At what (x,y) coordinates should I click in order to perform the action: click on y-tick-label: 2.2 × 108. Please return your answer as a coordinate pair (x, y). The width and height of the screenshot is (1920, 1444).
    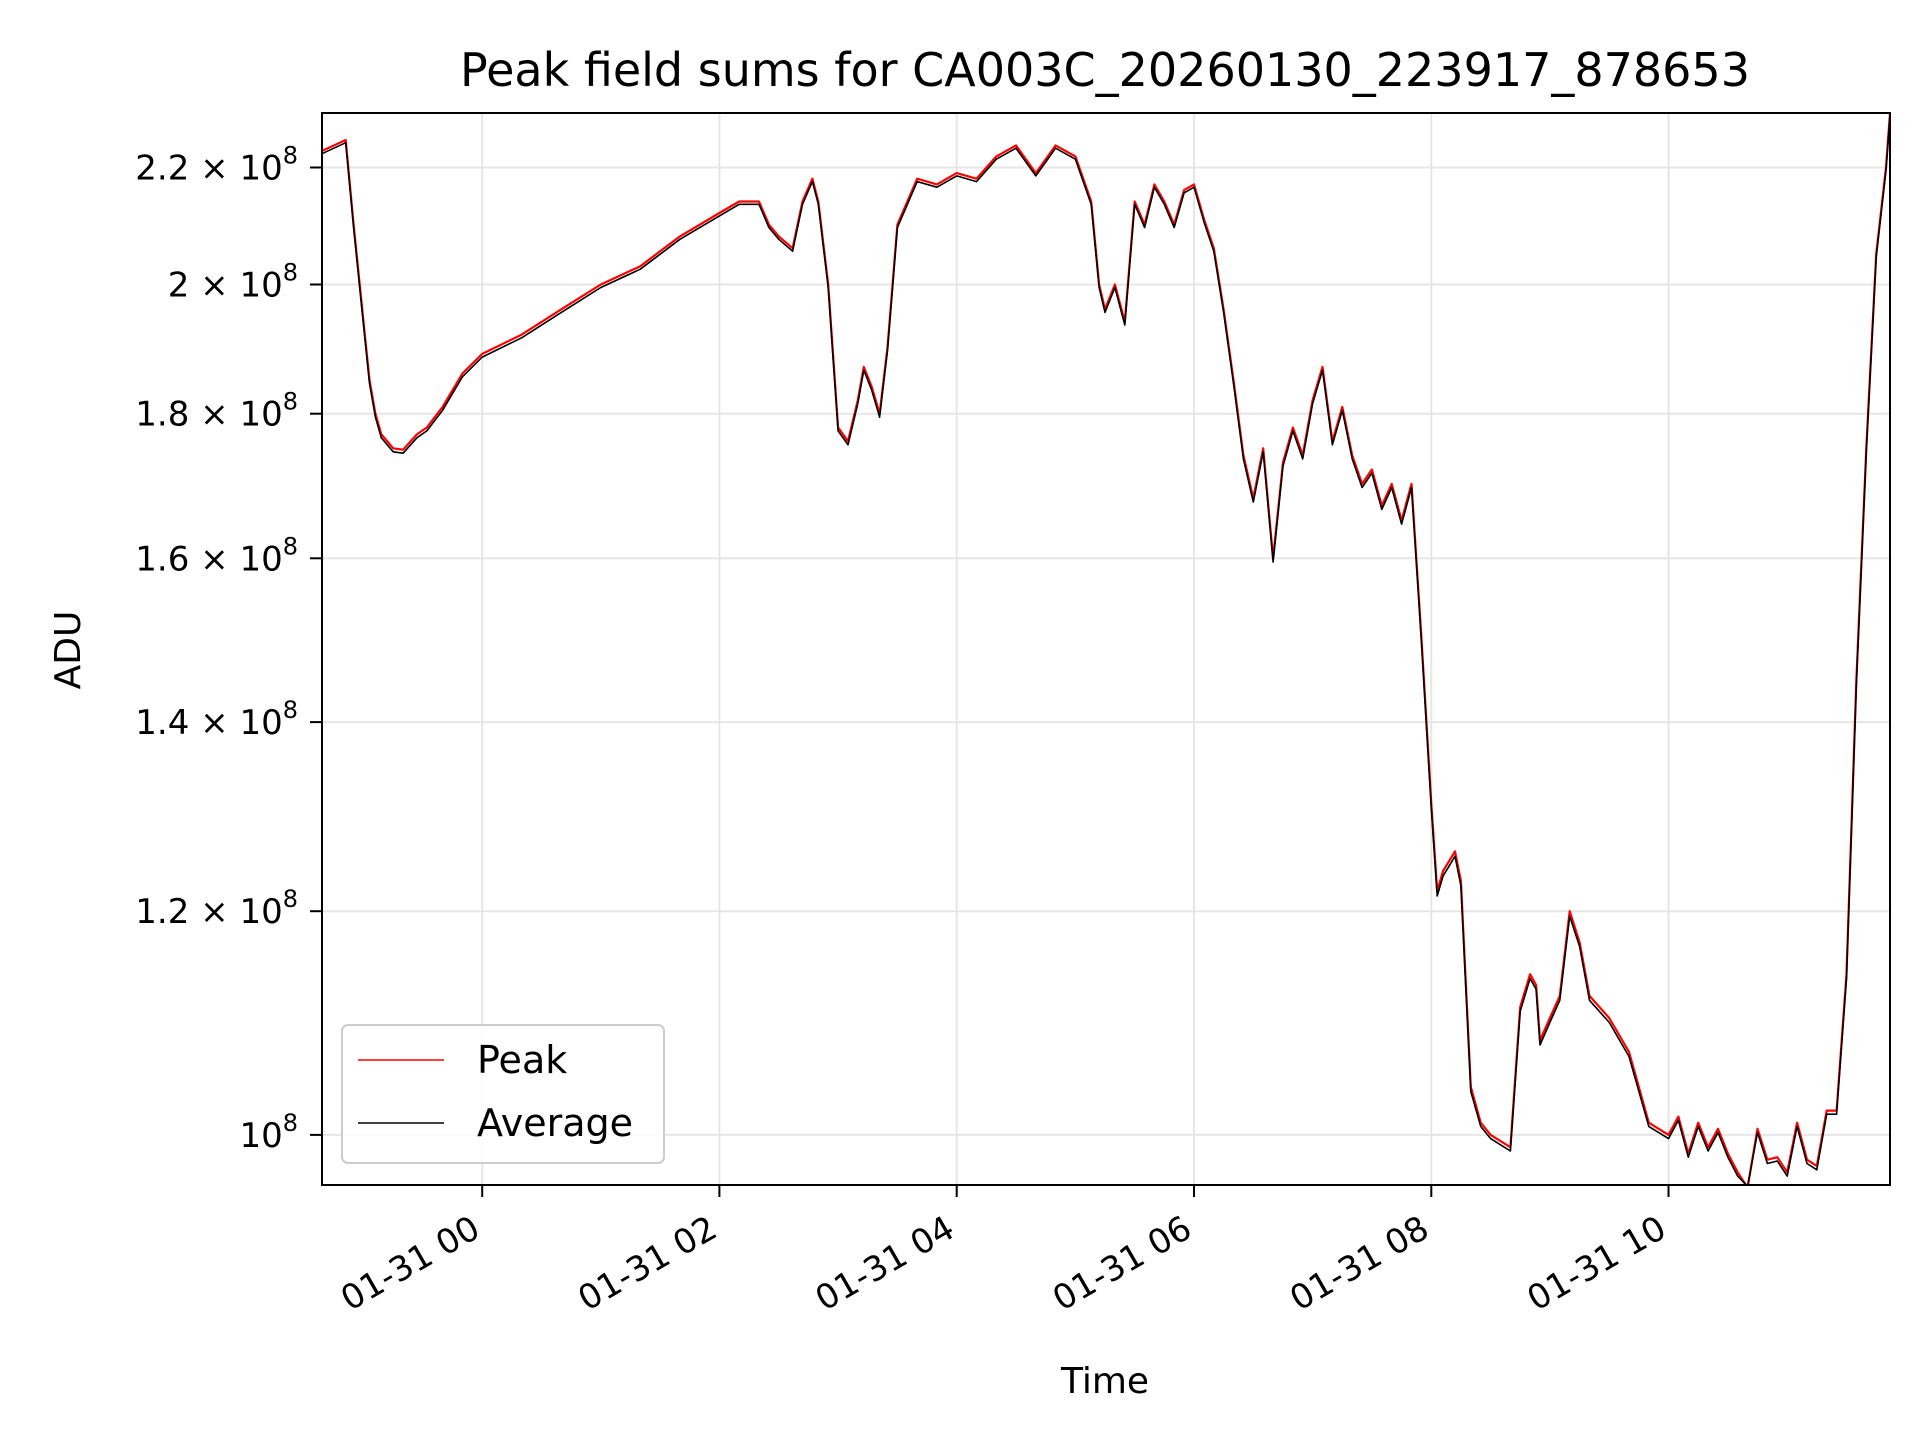
    Looking at the image, I should click on (216, 165).